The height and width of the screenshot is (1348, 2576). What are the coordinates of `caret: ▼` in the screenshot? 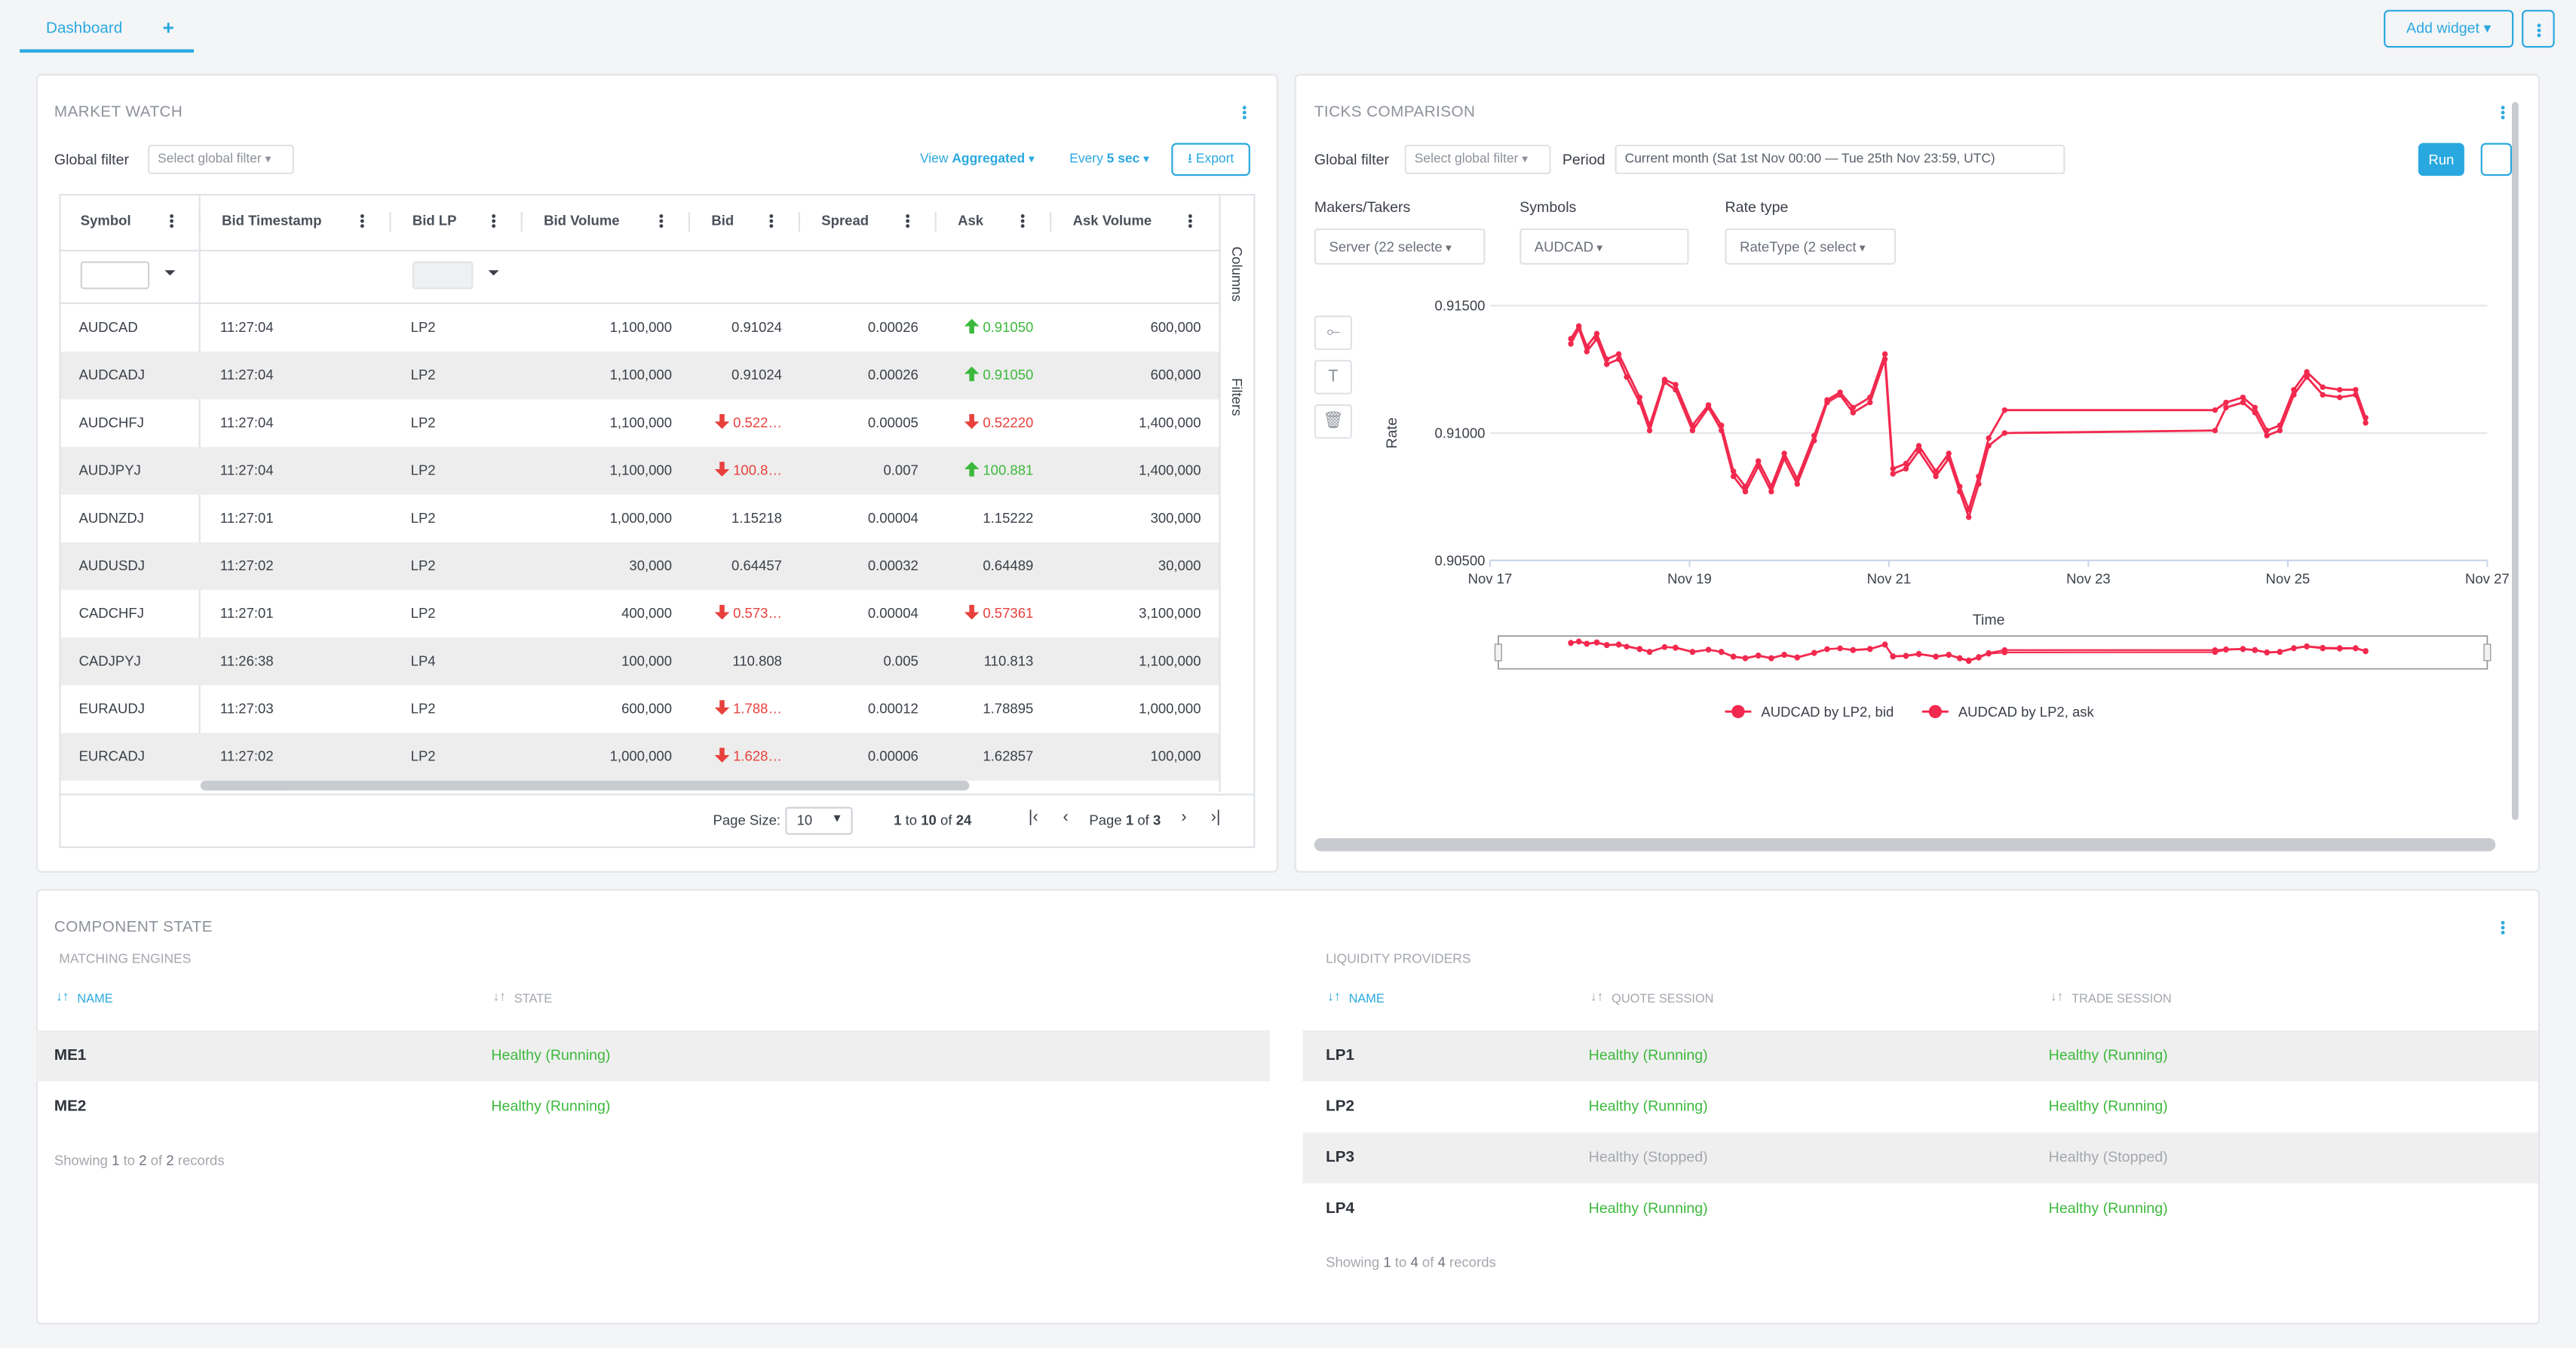 It's located at (837, 819).